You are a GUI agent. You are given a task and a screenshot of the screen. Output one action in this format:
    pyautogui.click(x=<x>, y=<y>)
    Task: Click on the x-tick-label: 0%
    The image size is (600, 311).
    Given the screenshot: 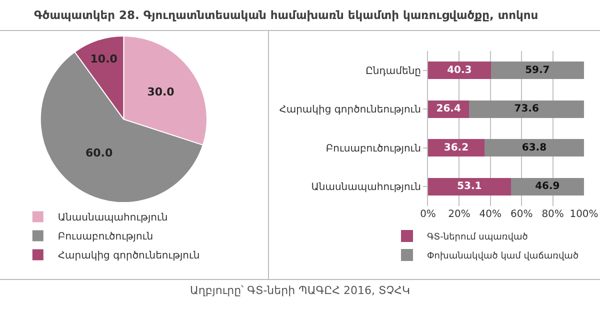 What is the action you would take?
    pyautogui.click(x=428, y=214)
    